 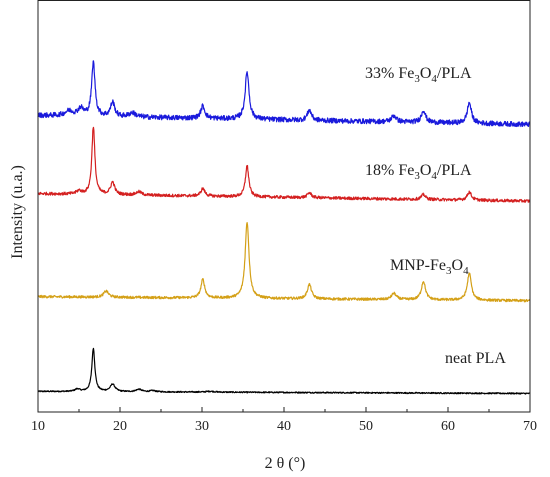 I want to click on series-label: 33% Fe3O4/PLA, so click(x=418, y=75).